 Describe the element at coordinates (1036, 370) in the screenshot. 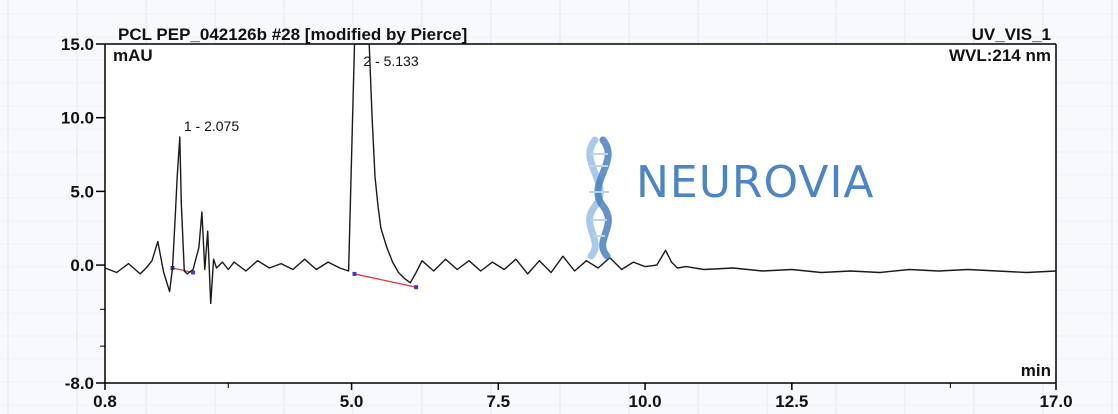

I see `x-axis-unit-label: min` at that location.